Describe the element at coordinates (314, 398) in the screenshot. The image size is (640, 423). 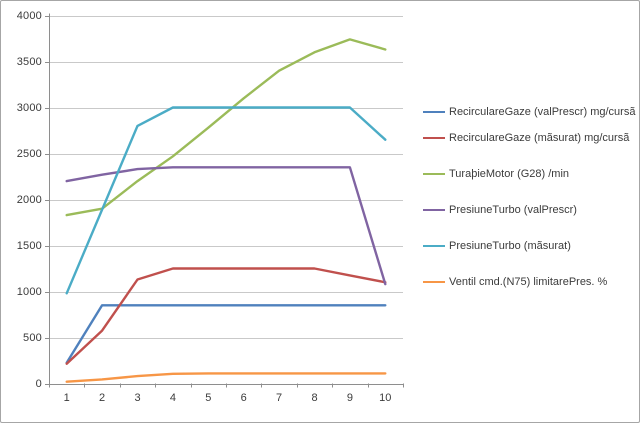
I see `x-tick-label: 8` at that location.